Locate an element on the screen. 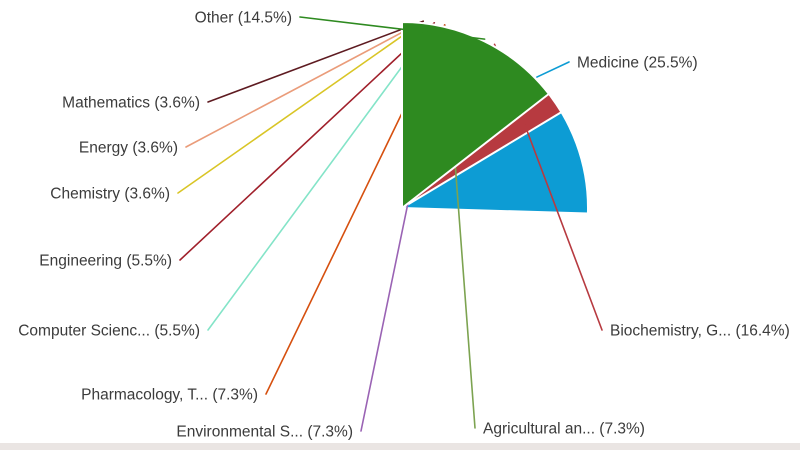 Image resolution: width=800 pixels, height=450 pixels. leader-line-medicine is located at coordinates (553, 69).